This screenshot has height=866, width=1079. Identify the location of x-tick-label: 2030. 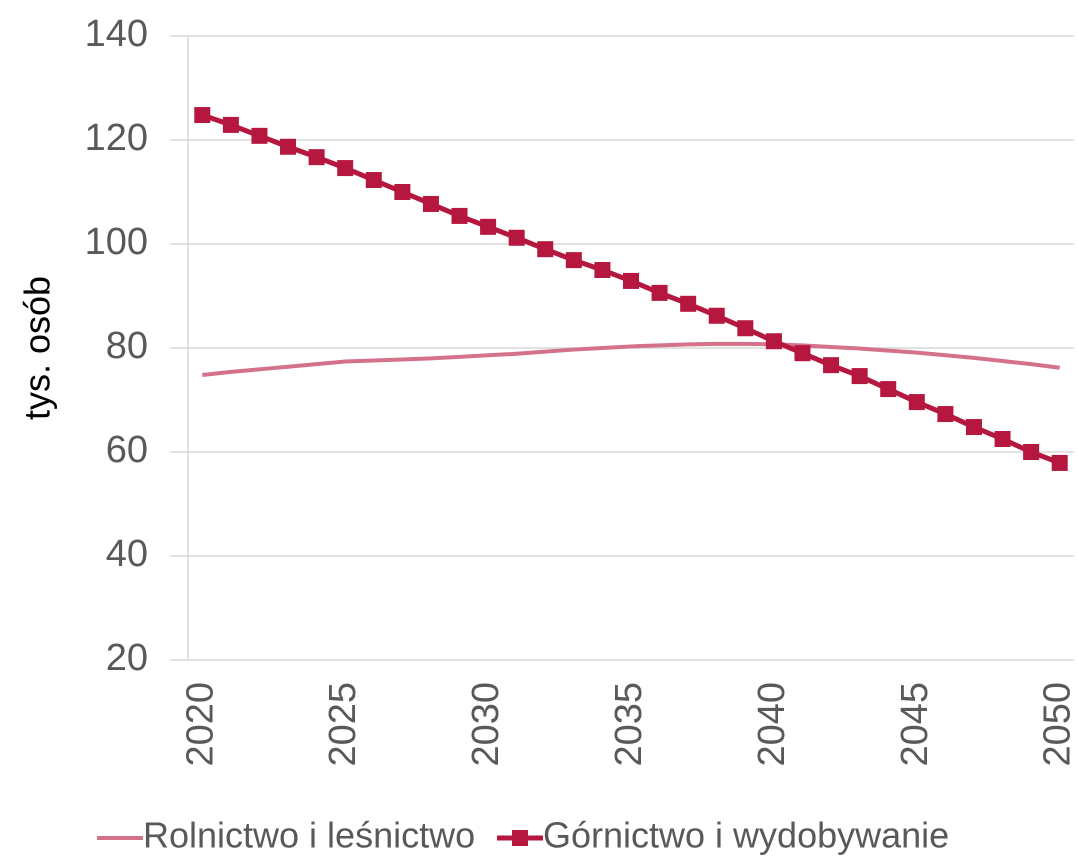
(486, 724).